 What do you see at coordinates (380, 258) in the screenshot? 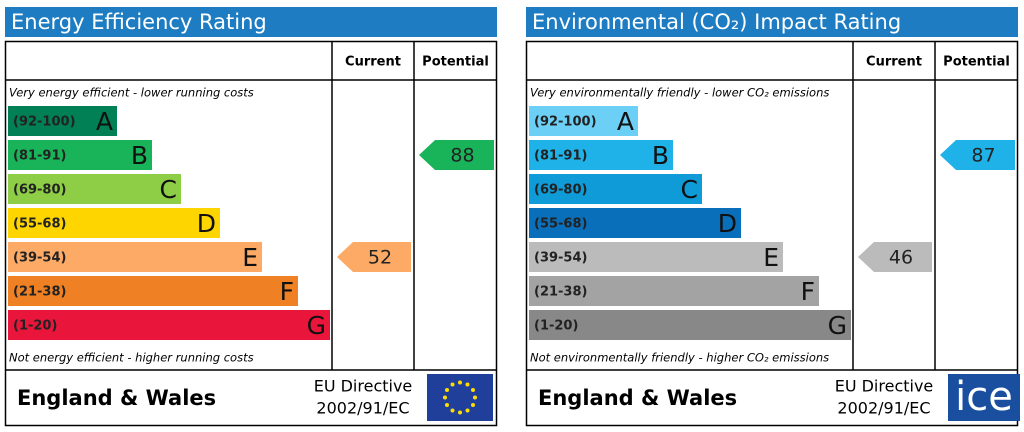
I see `rating-value: 52` at bounding box center [380, 258].